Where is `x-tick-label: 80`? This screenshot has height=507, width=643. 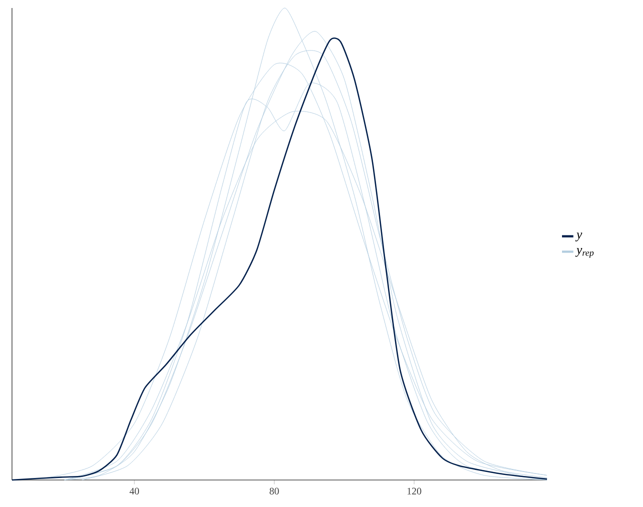
x-tick-label: 80 is located at coordinates (274, 491).